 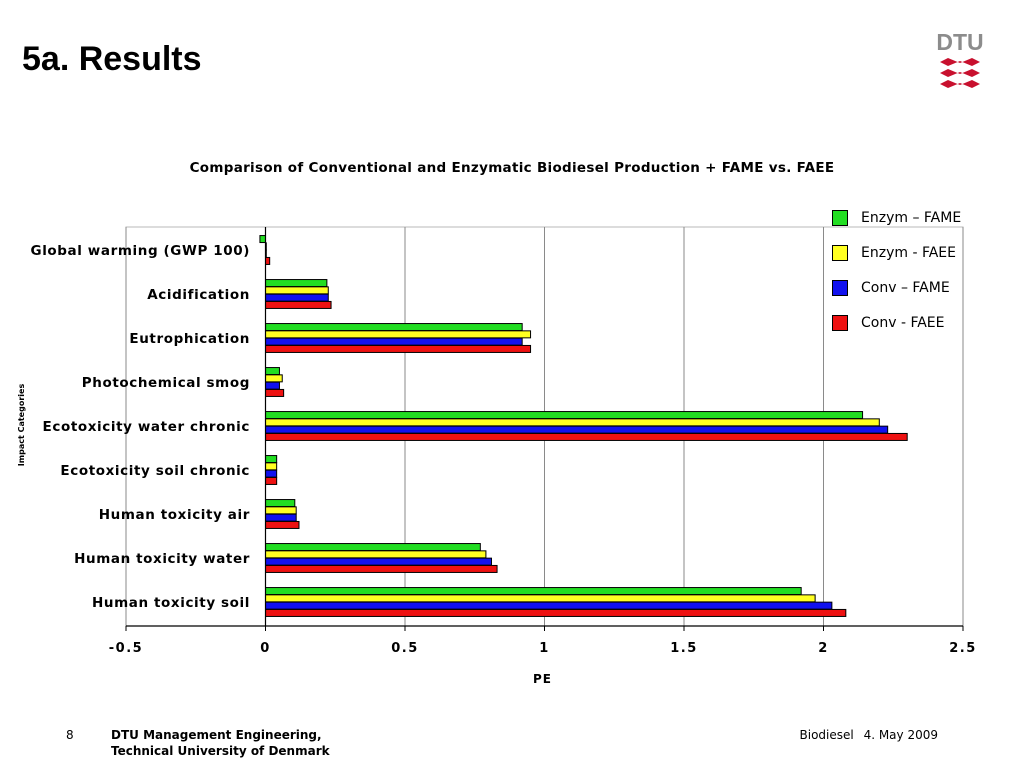 I want to click on footer-org-line1: DTU Management Engineering,, so click(x=216, y=735).